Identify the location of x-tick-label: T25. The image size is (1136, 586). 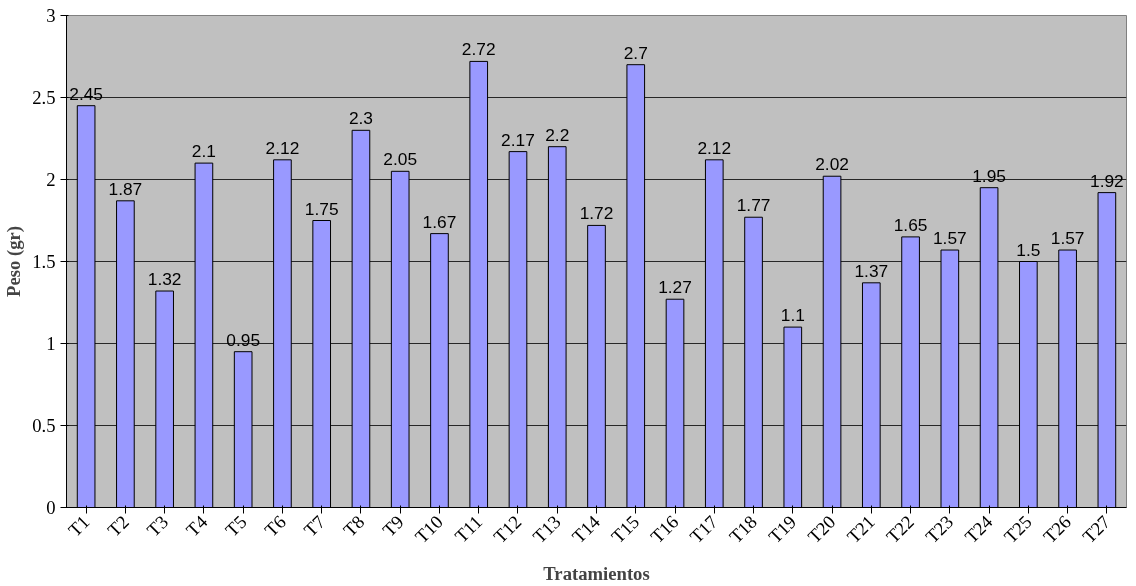
(1017, 529).